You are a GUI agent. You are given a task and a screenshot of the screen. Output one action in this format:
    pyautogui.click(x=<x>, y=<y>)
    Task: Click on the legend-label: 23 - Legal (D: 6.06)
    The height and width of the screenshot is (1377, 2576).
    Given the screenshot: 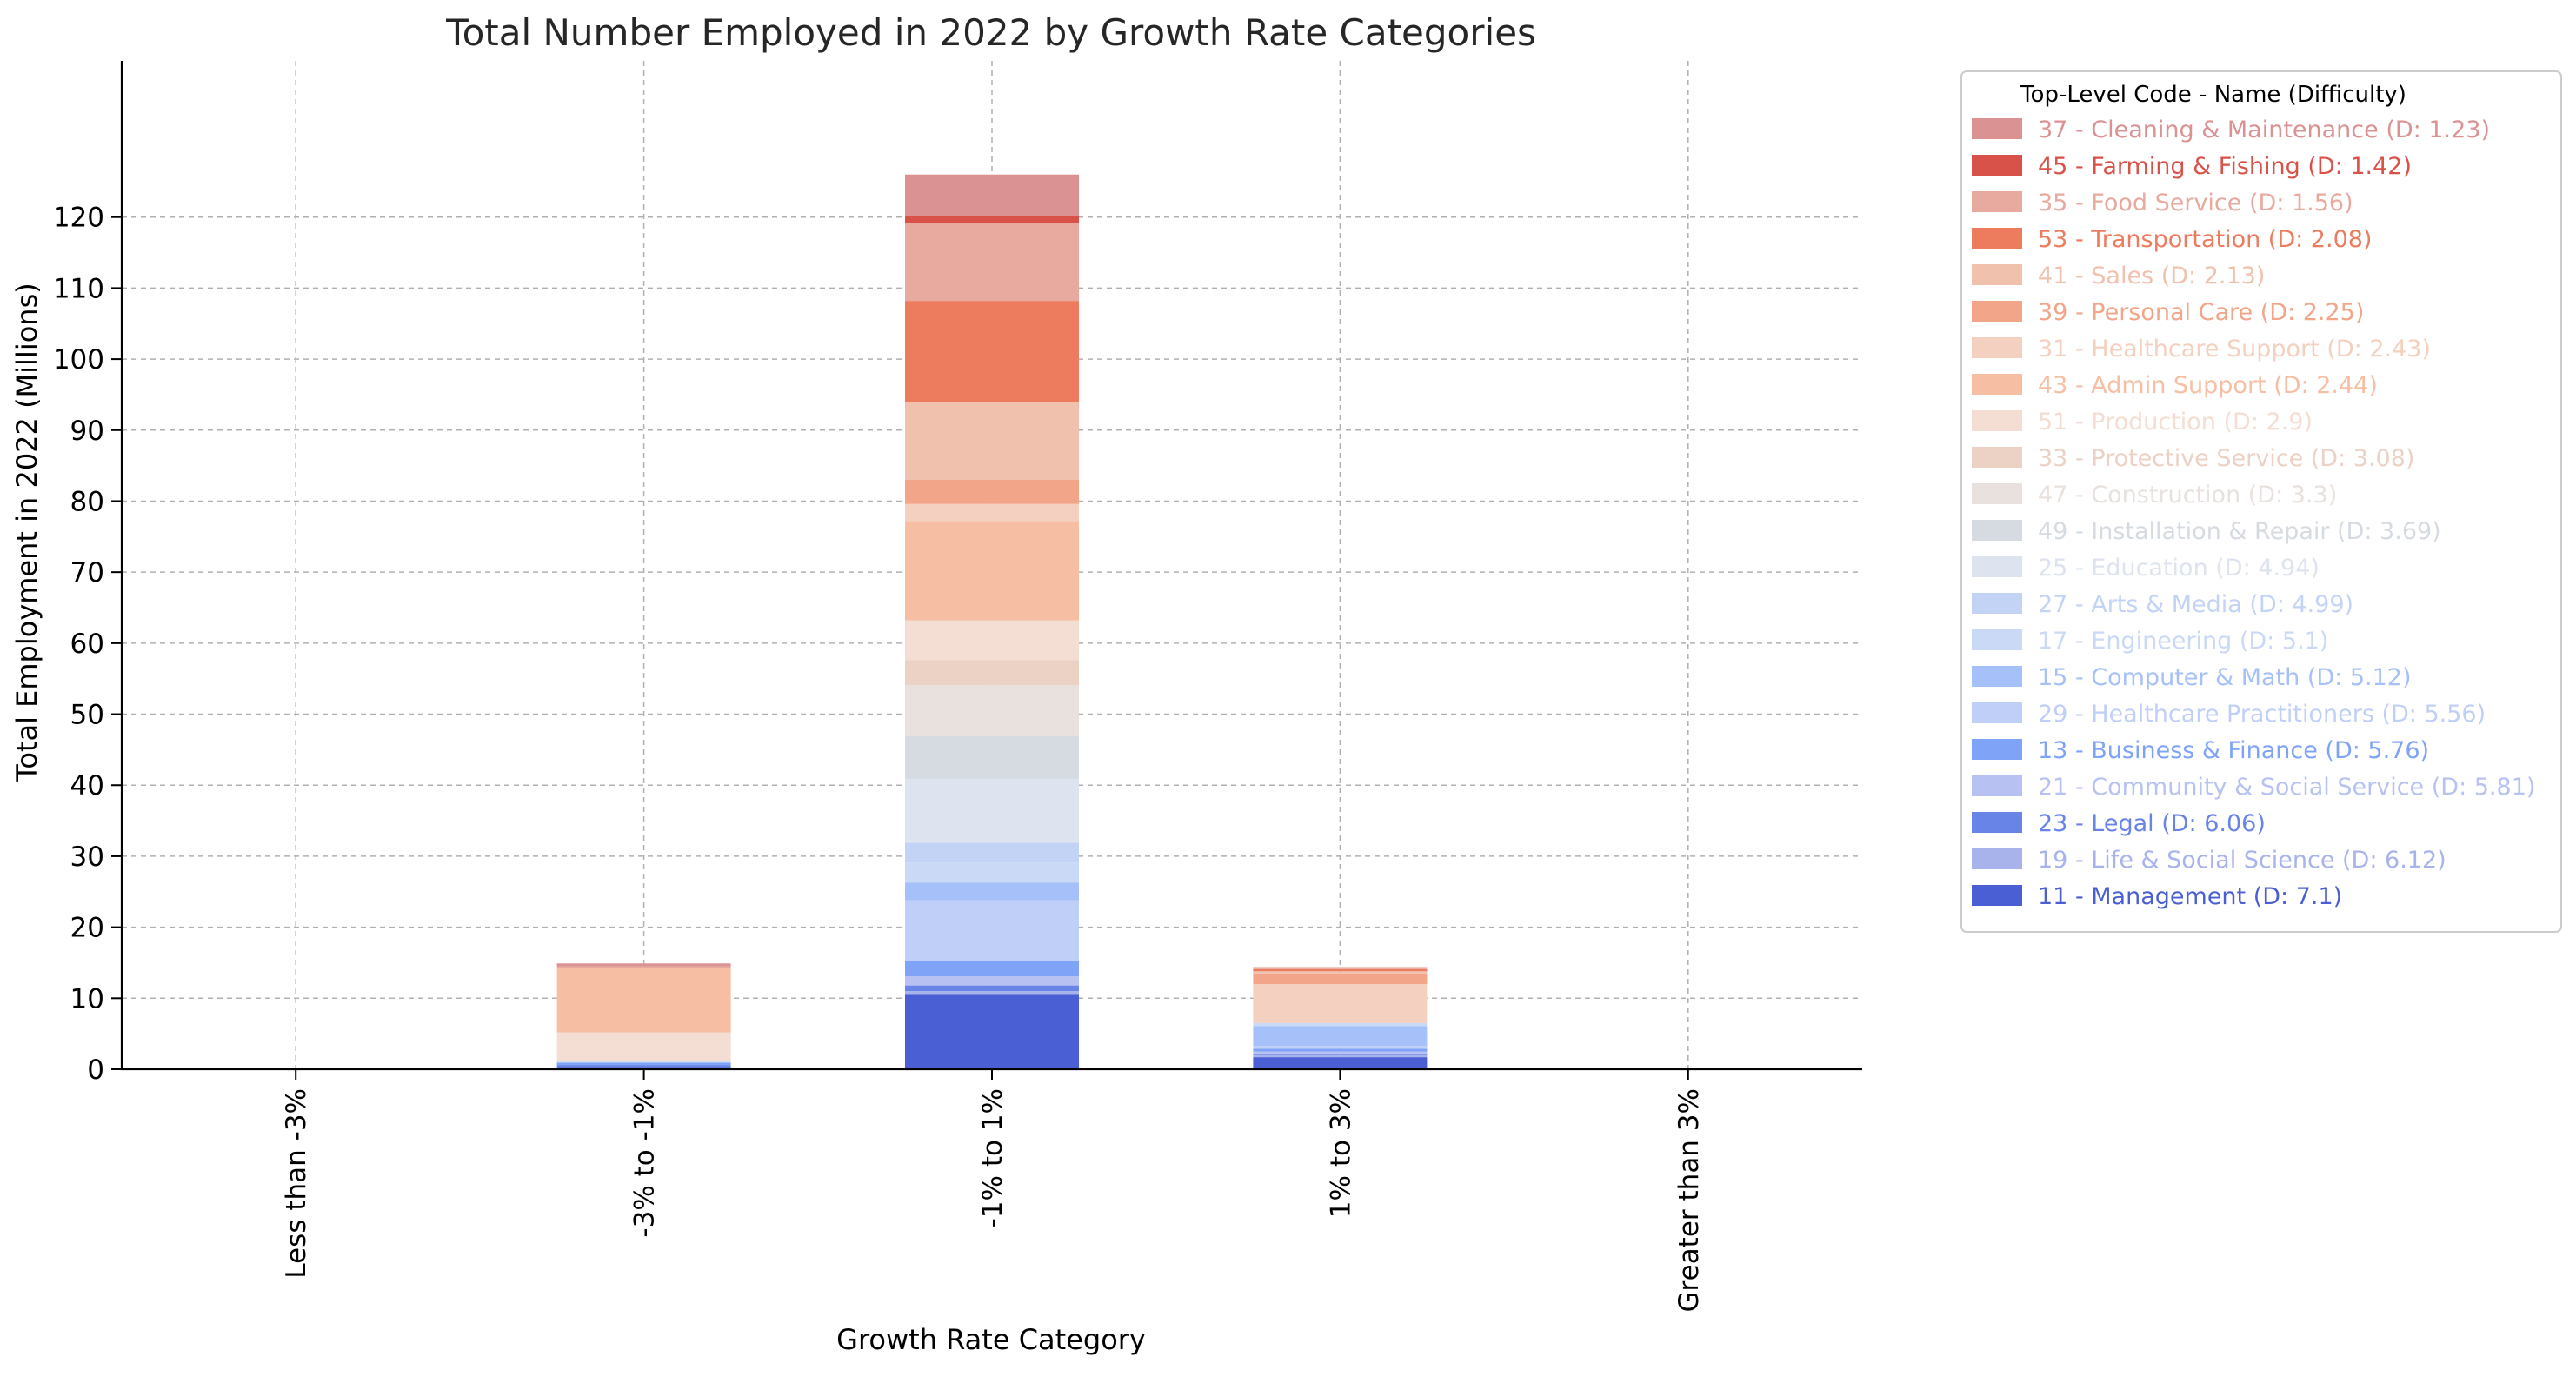 What is the action you would take?
    pyautogui.click(x=2152, y=823)
    